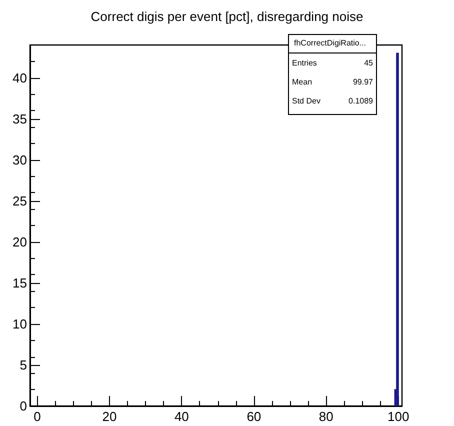  I want to click on y-tick-label: 30, so click(19, 160).